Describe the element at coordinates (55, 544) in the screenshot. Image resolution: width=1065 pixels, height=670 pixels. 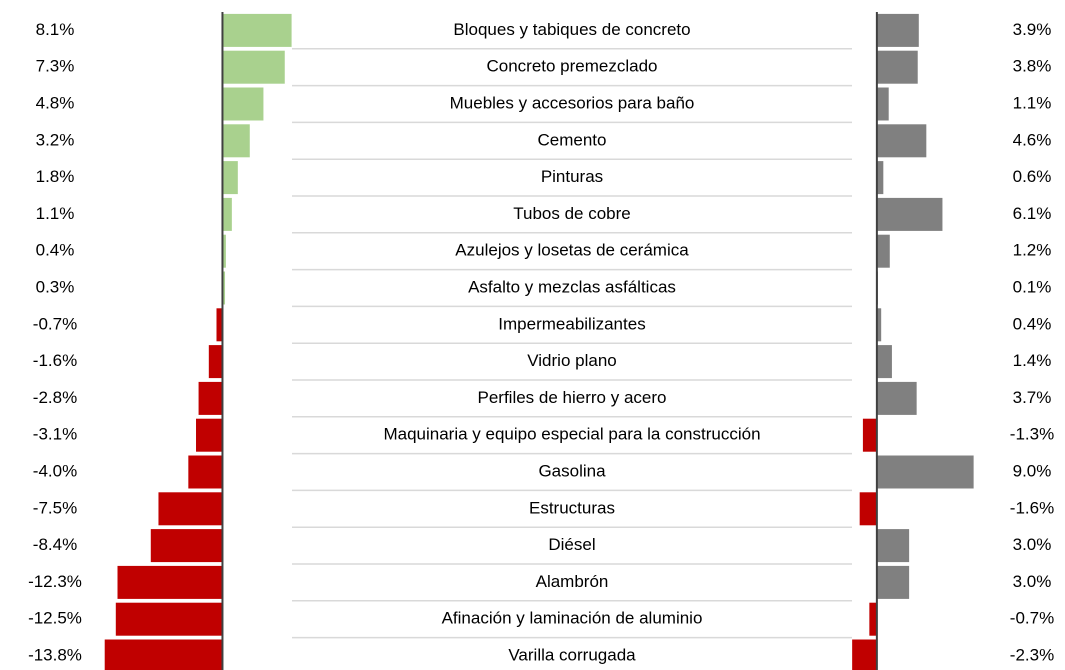
I see `value-label: -8.4%` at that location.